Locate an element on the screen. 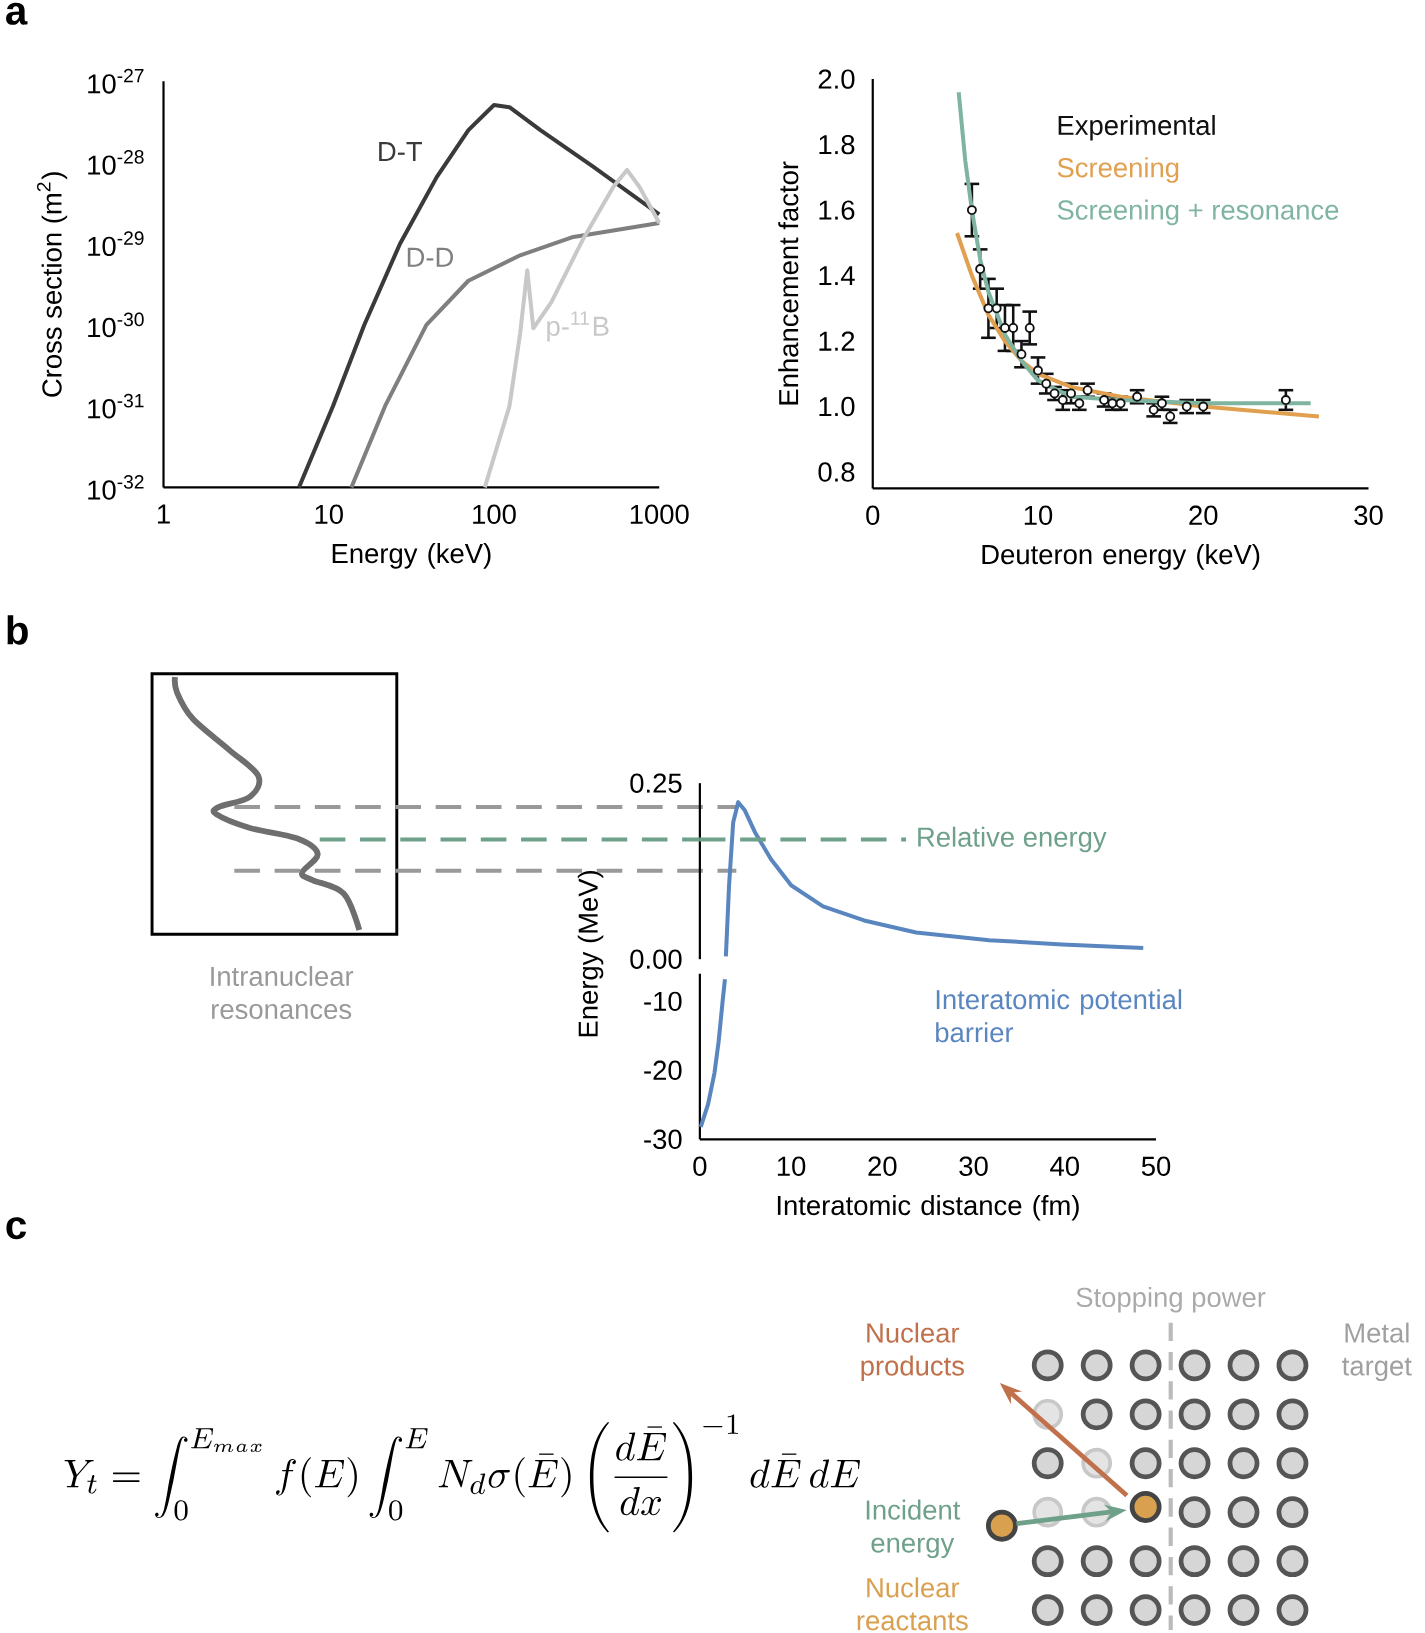 This screenshot has height=1633, width=1425. x-tick-label: 1000 is located at coordinates (659, 514).